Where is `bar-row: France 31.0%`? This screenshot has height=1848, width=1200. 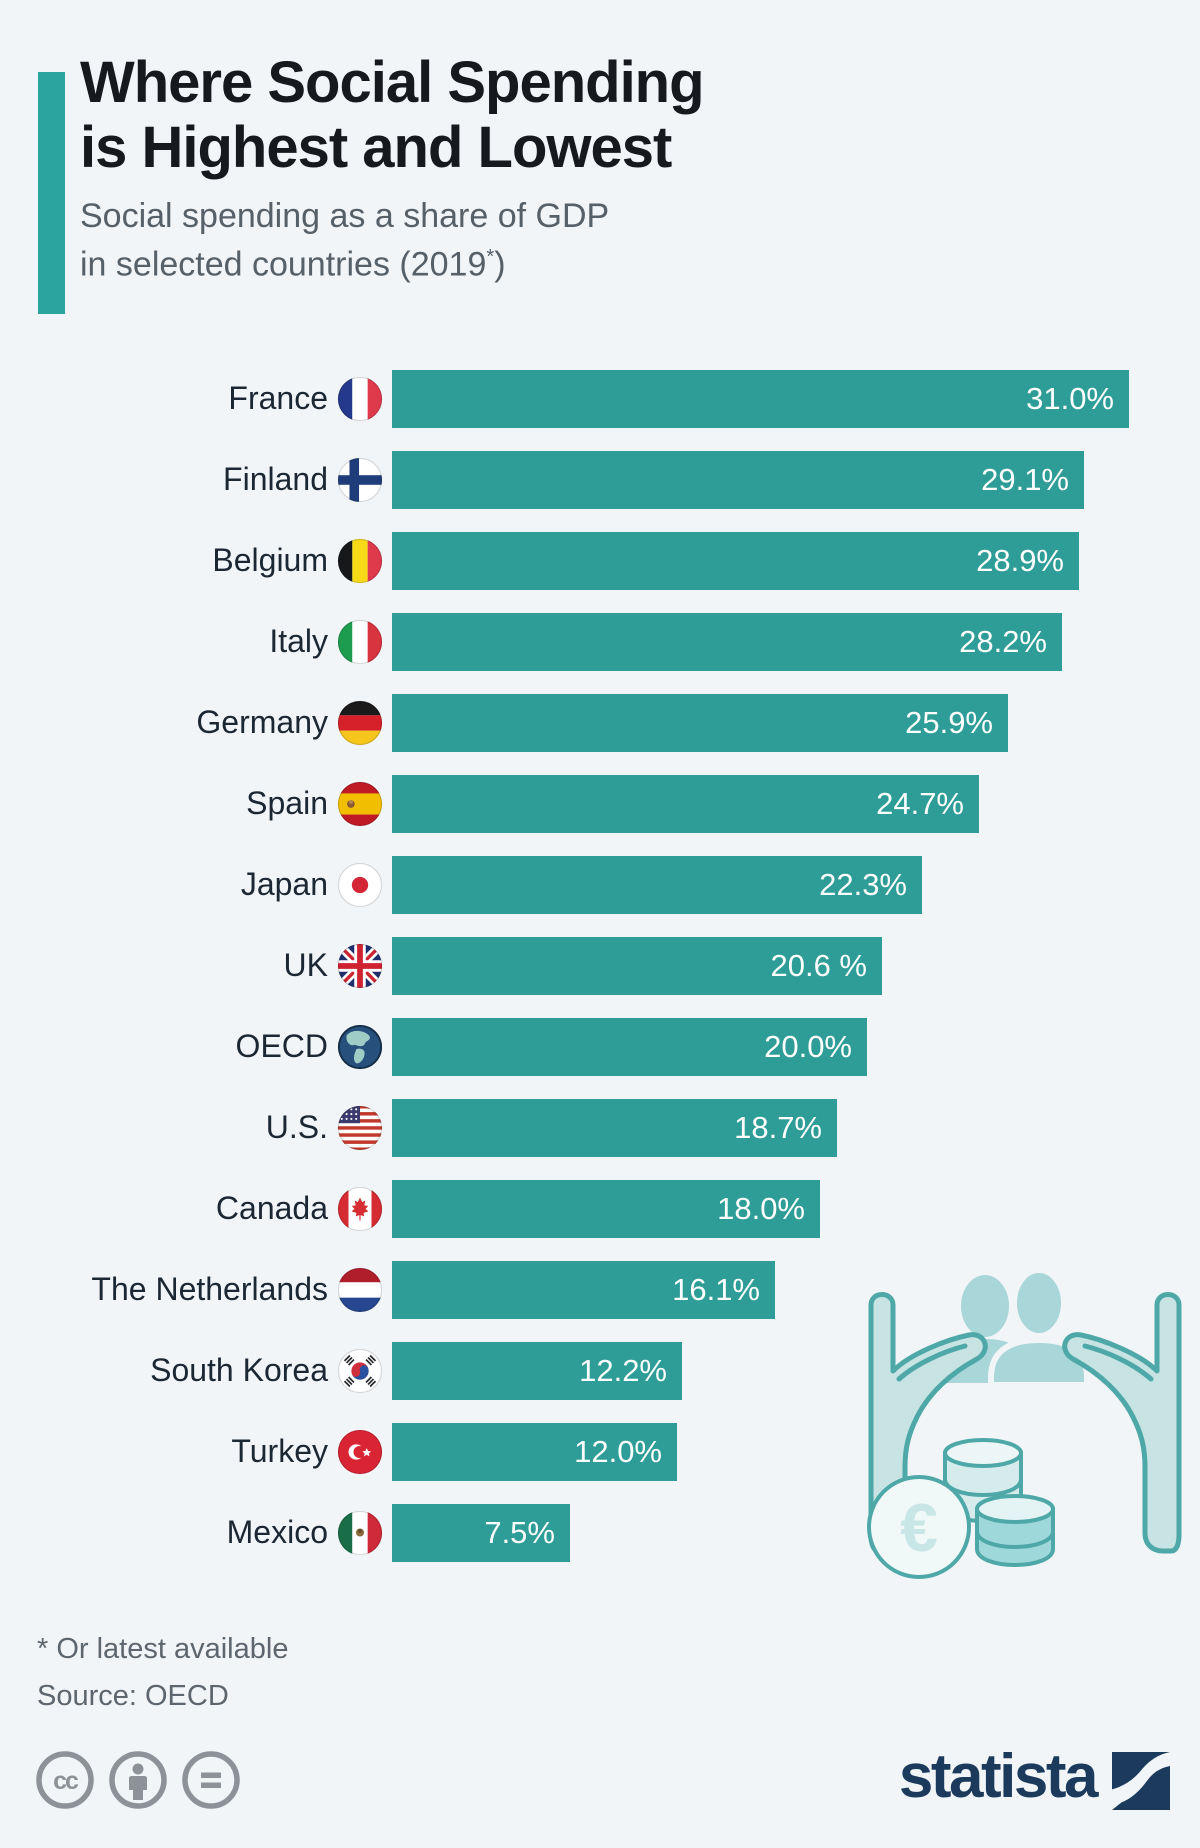 bar-row: France 31.0% is located at coordinates (600, 398).